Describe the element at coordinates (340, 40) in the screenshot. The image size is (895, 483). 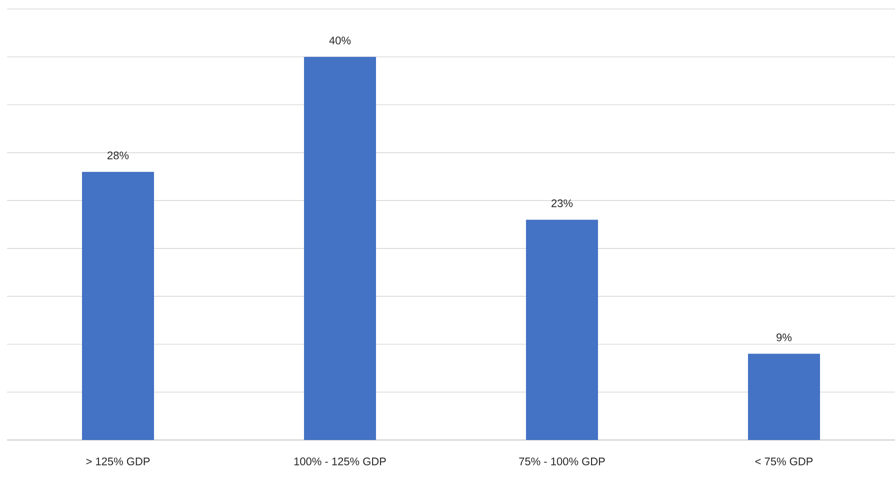
I see `data-label: 40%` at that location.